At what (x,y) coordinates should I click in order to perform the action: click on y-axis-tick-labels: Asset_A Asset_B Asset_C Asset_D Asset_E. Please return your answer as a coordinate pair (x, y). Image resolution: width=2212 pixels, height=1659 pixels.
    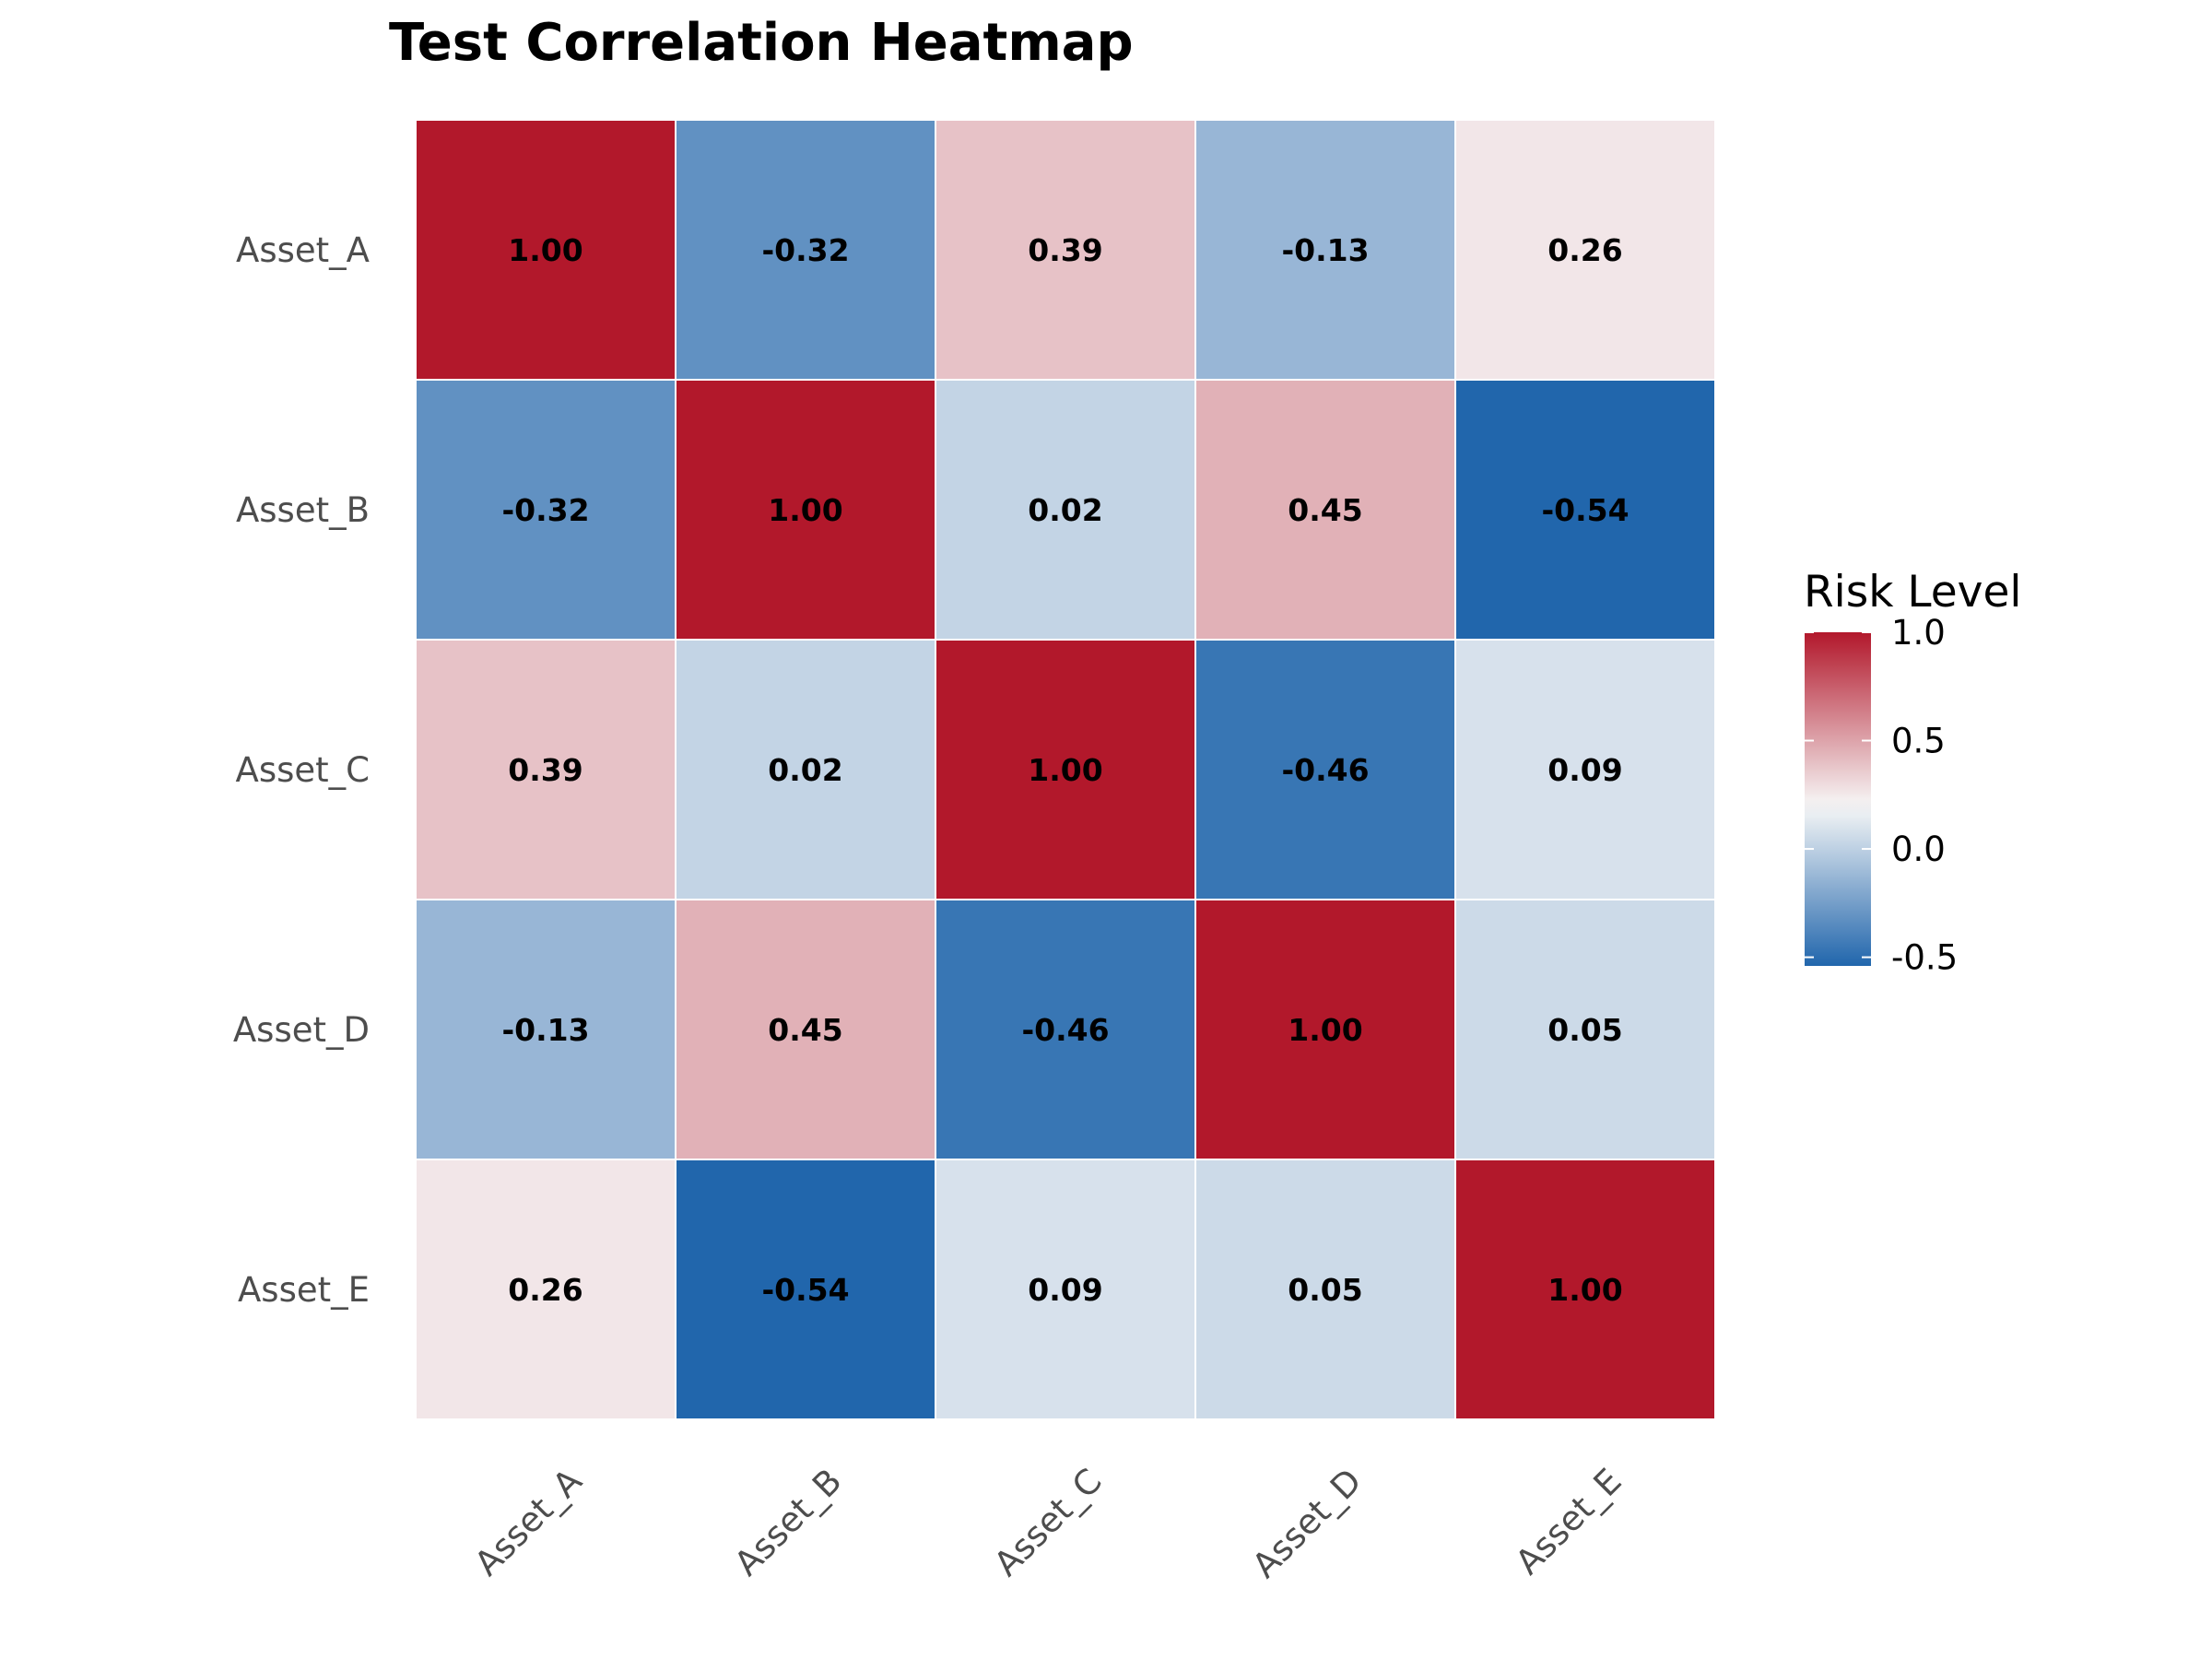
    Looking at the image, I should click on (301, 770).